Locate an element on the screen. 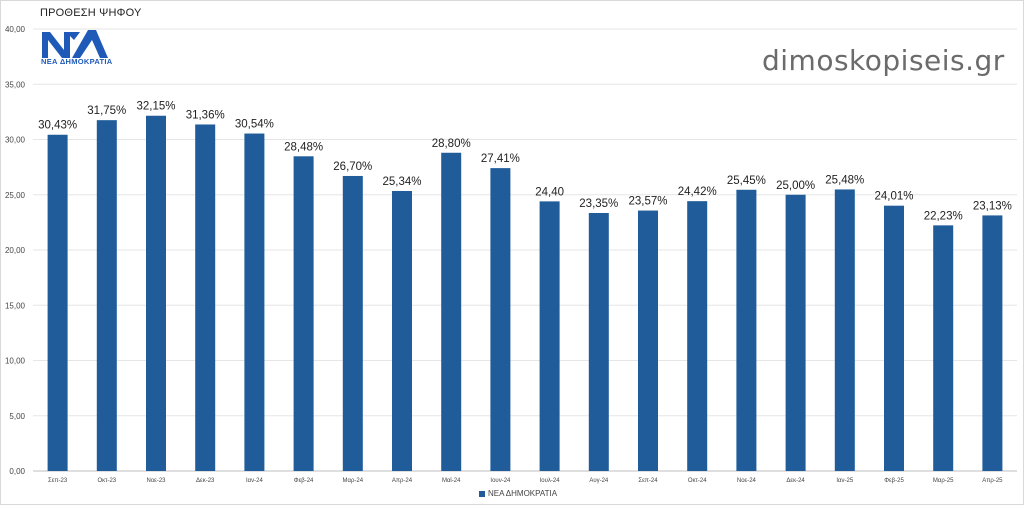  y-tick-label: 35,00 is located at coordinates (15, 84).